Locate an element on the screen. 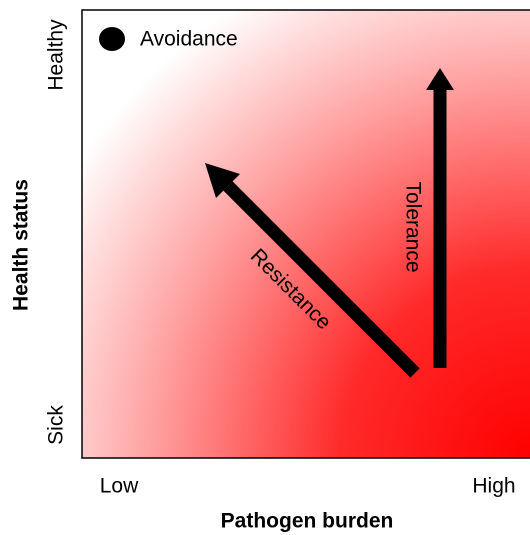 This screenshot has width=530, height=535. avoidance-label: Avoidance is located at coordinates (189, 39).